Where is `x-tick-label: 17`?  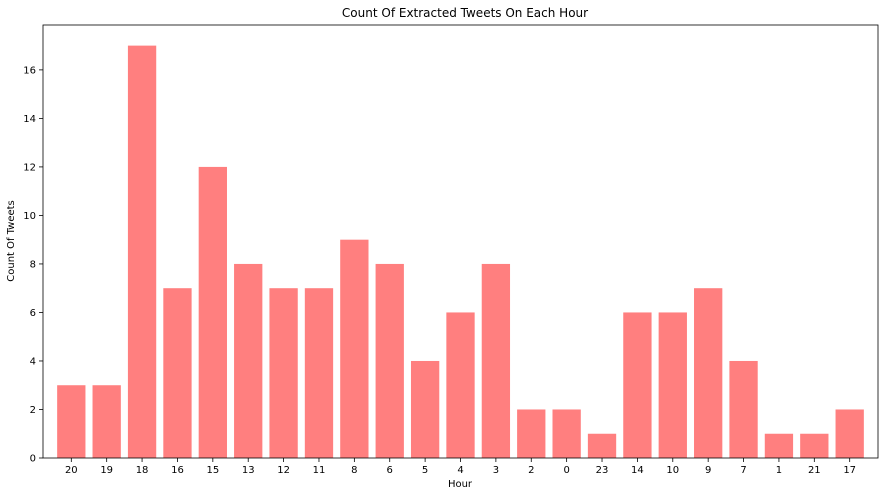 x-tick-label: 17 is located at coordinates (849, 470).